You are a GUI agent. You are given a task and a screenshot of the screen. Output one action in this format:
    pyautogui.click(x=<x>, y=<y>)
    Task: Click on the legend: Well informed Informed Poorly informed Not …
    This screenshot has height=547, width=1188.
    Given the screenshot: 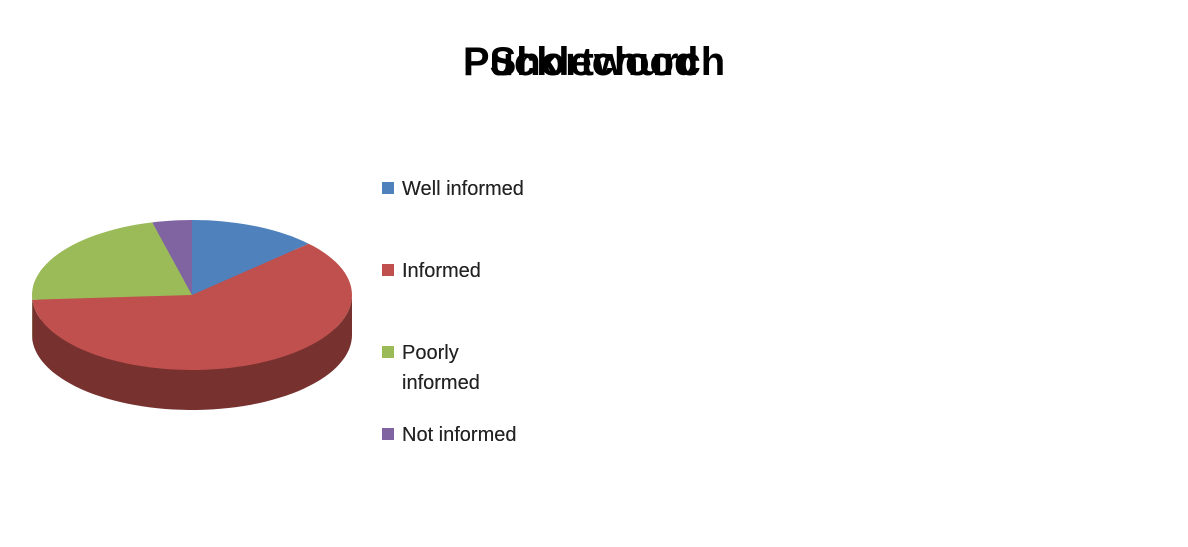 What is the action you would take?
    pyautogui.click(x=462, y=338)
    